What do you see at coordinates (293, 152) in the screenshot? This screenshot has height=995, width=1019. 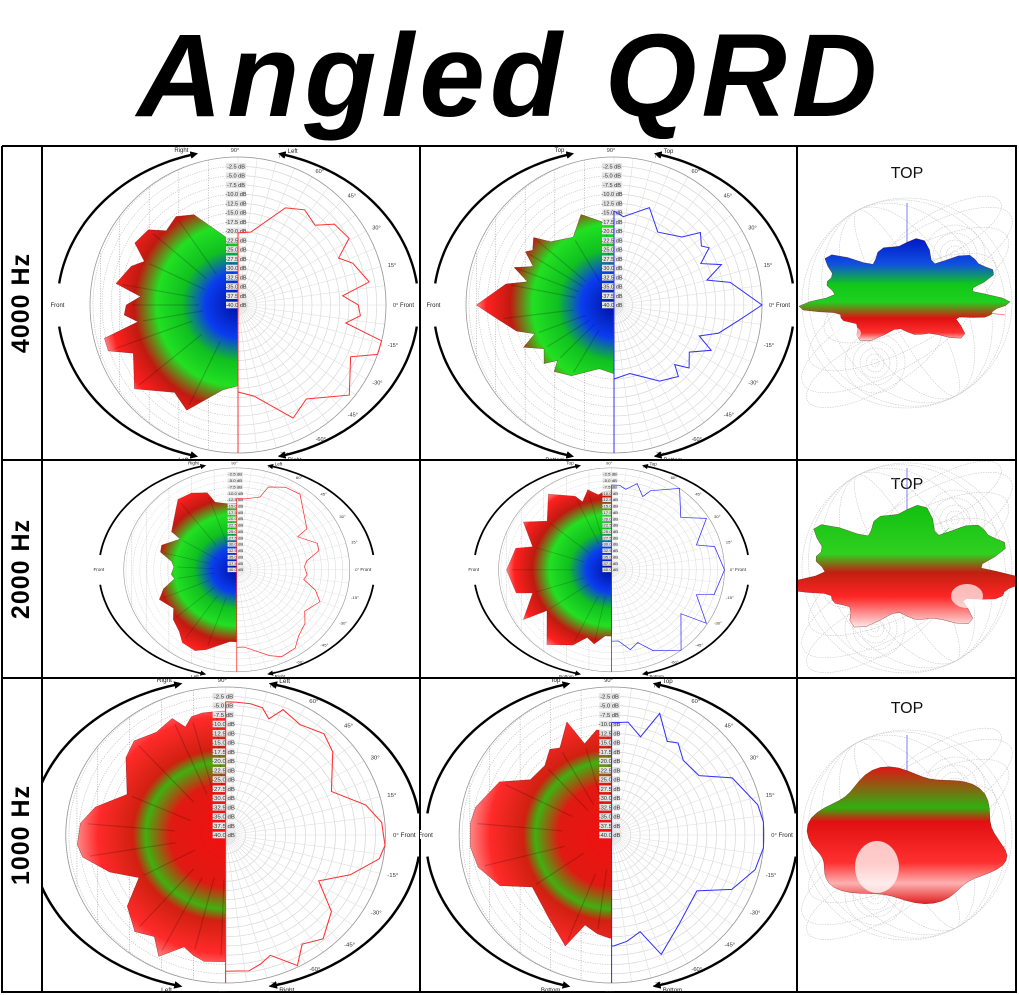 I see `direction-label: Left` at bounding box center [293, 152].